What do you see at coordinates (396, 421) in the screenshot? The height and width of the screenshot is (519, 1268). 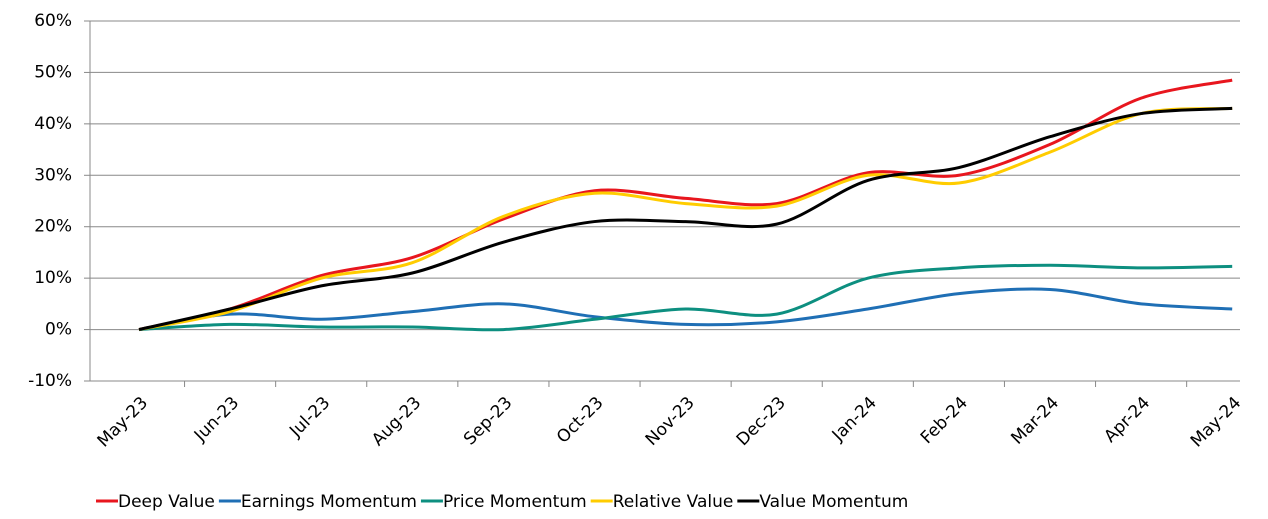 I see `x-tick-label: Aug-23` at bounding box center [396, 421].